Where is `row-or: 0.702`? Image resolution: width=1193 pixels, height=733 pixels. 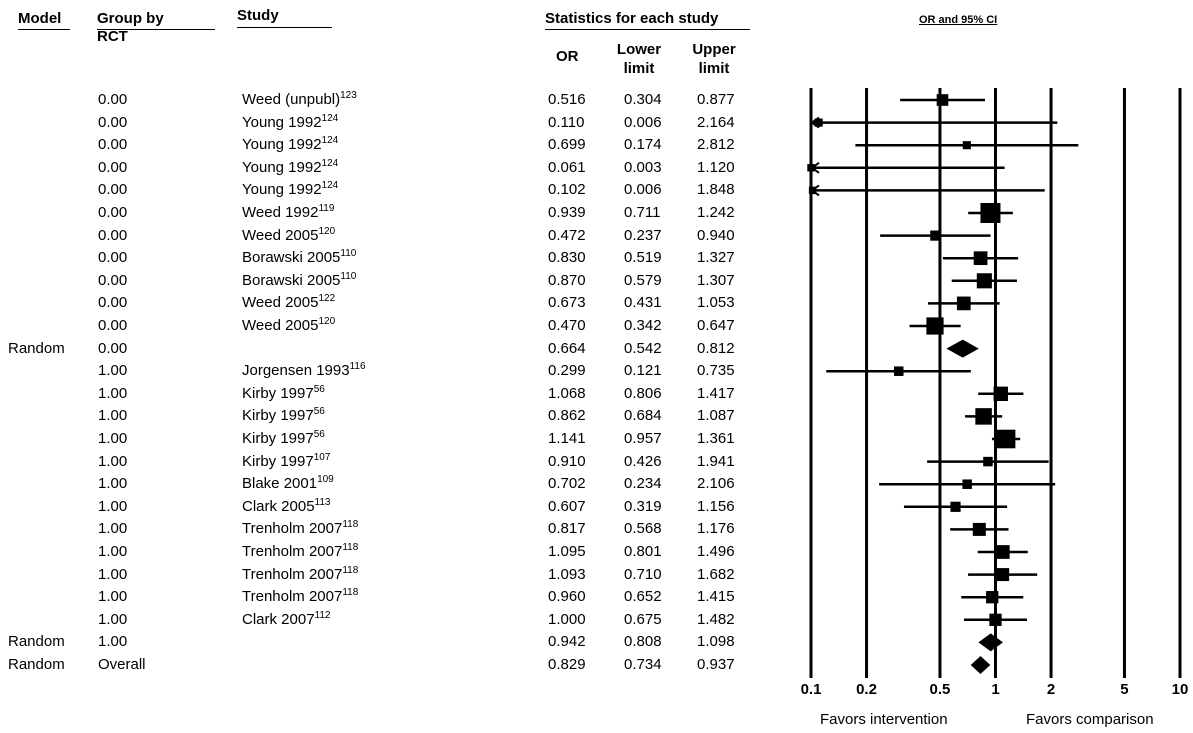 row-or: 0.702 is located at coordinates (567, 484).